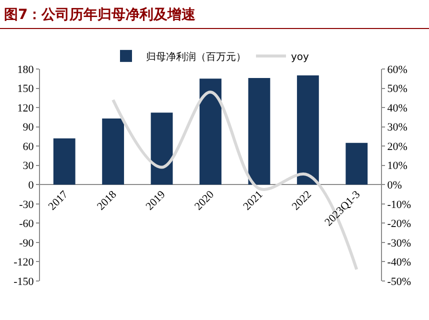 This screenshot has width=429, height=320. Describe the element at coordinates (28, 128) in the screenshot. I see `y-tick-label: 90` at that location.